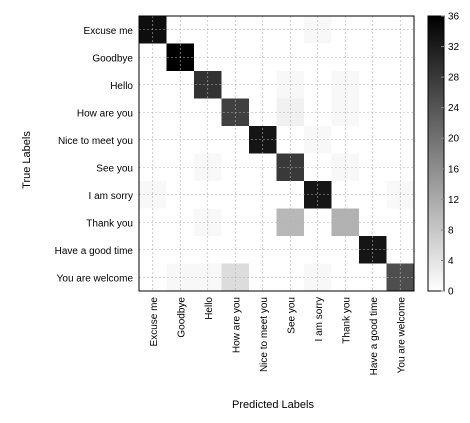  Describe the element at coordinates (236, 325) in the screenshot. I see `x-tick-label: How are you` at that location.